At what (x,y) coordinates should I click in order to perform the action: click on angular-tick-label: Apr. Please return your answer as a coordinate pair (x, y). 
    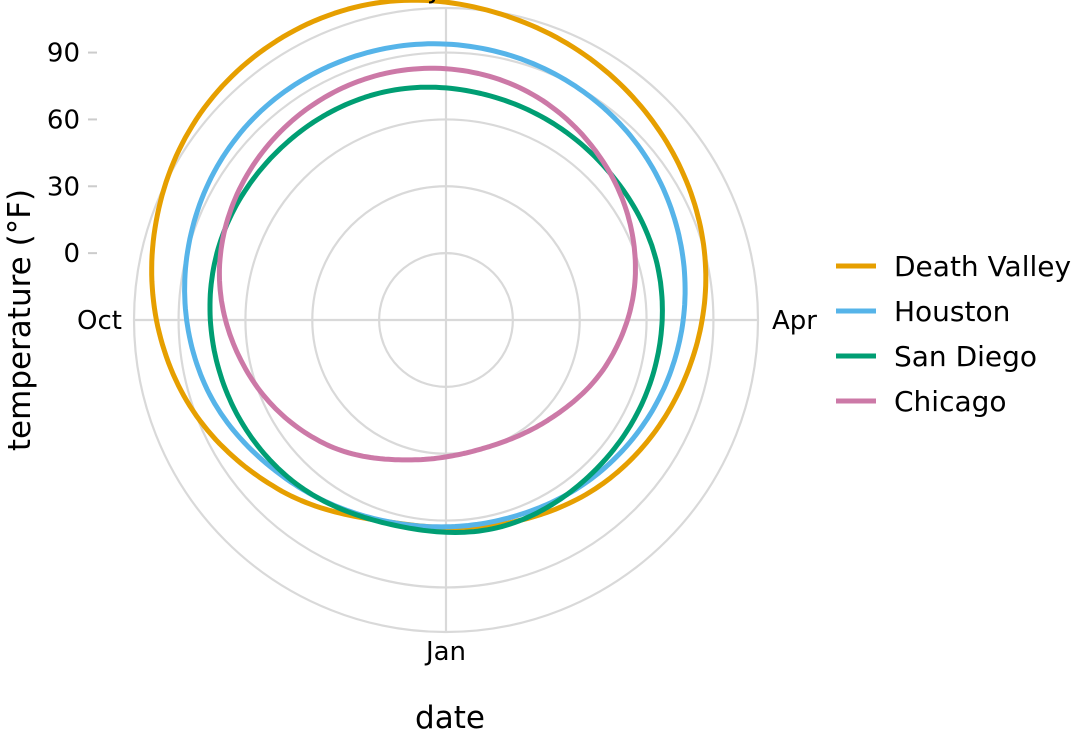
    Looking at the image, I should click on (794, 321).